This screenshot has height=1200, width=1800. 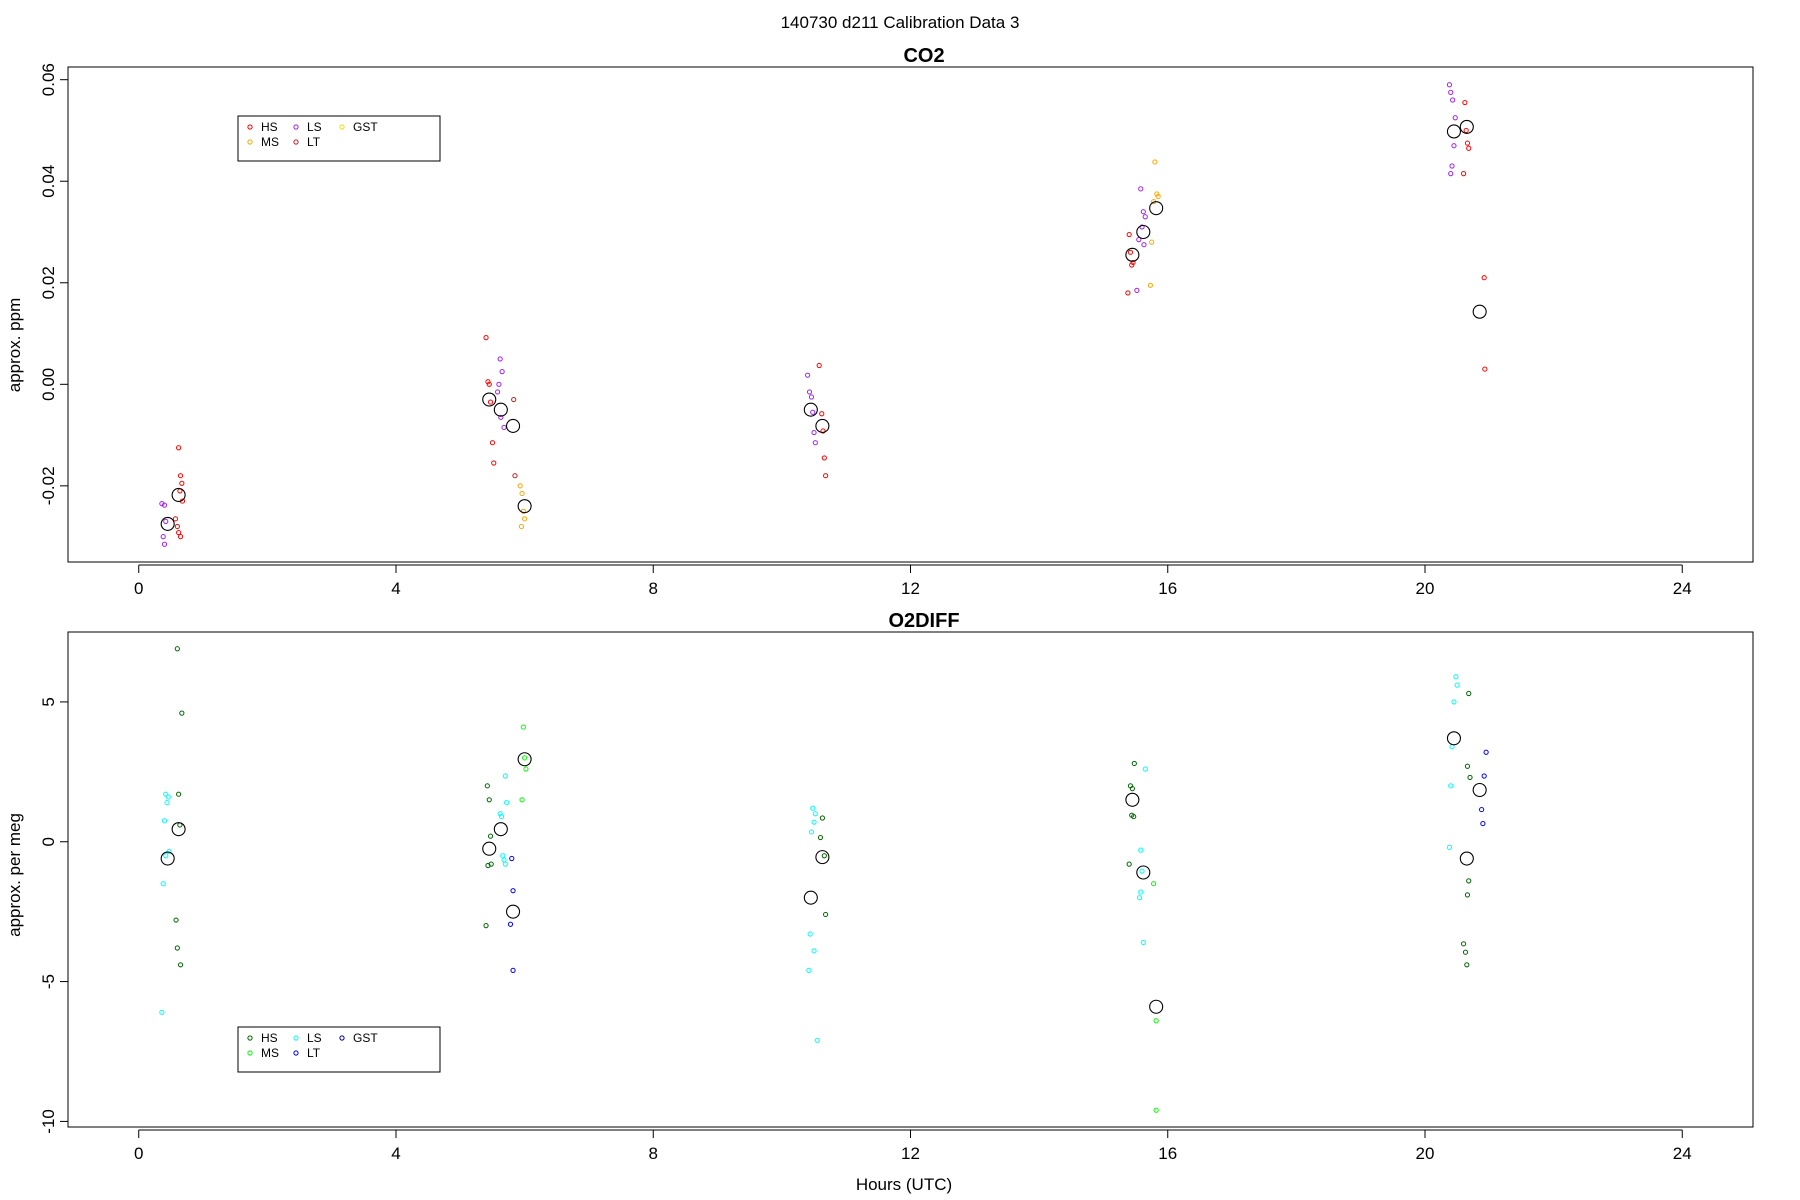 I want to click on o2diff-x-tick-label: 24, so click(x=1682, y=1153).